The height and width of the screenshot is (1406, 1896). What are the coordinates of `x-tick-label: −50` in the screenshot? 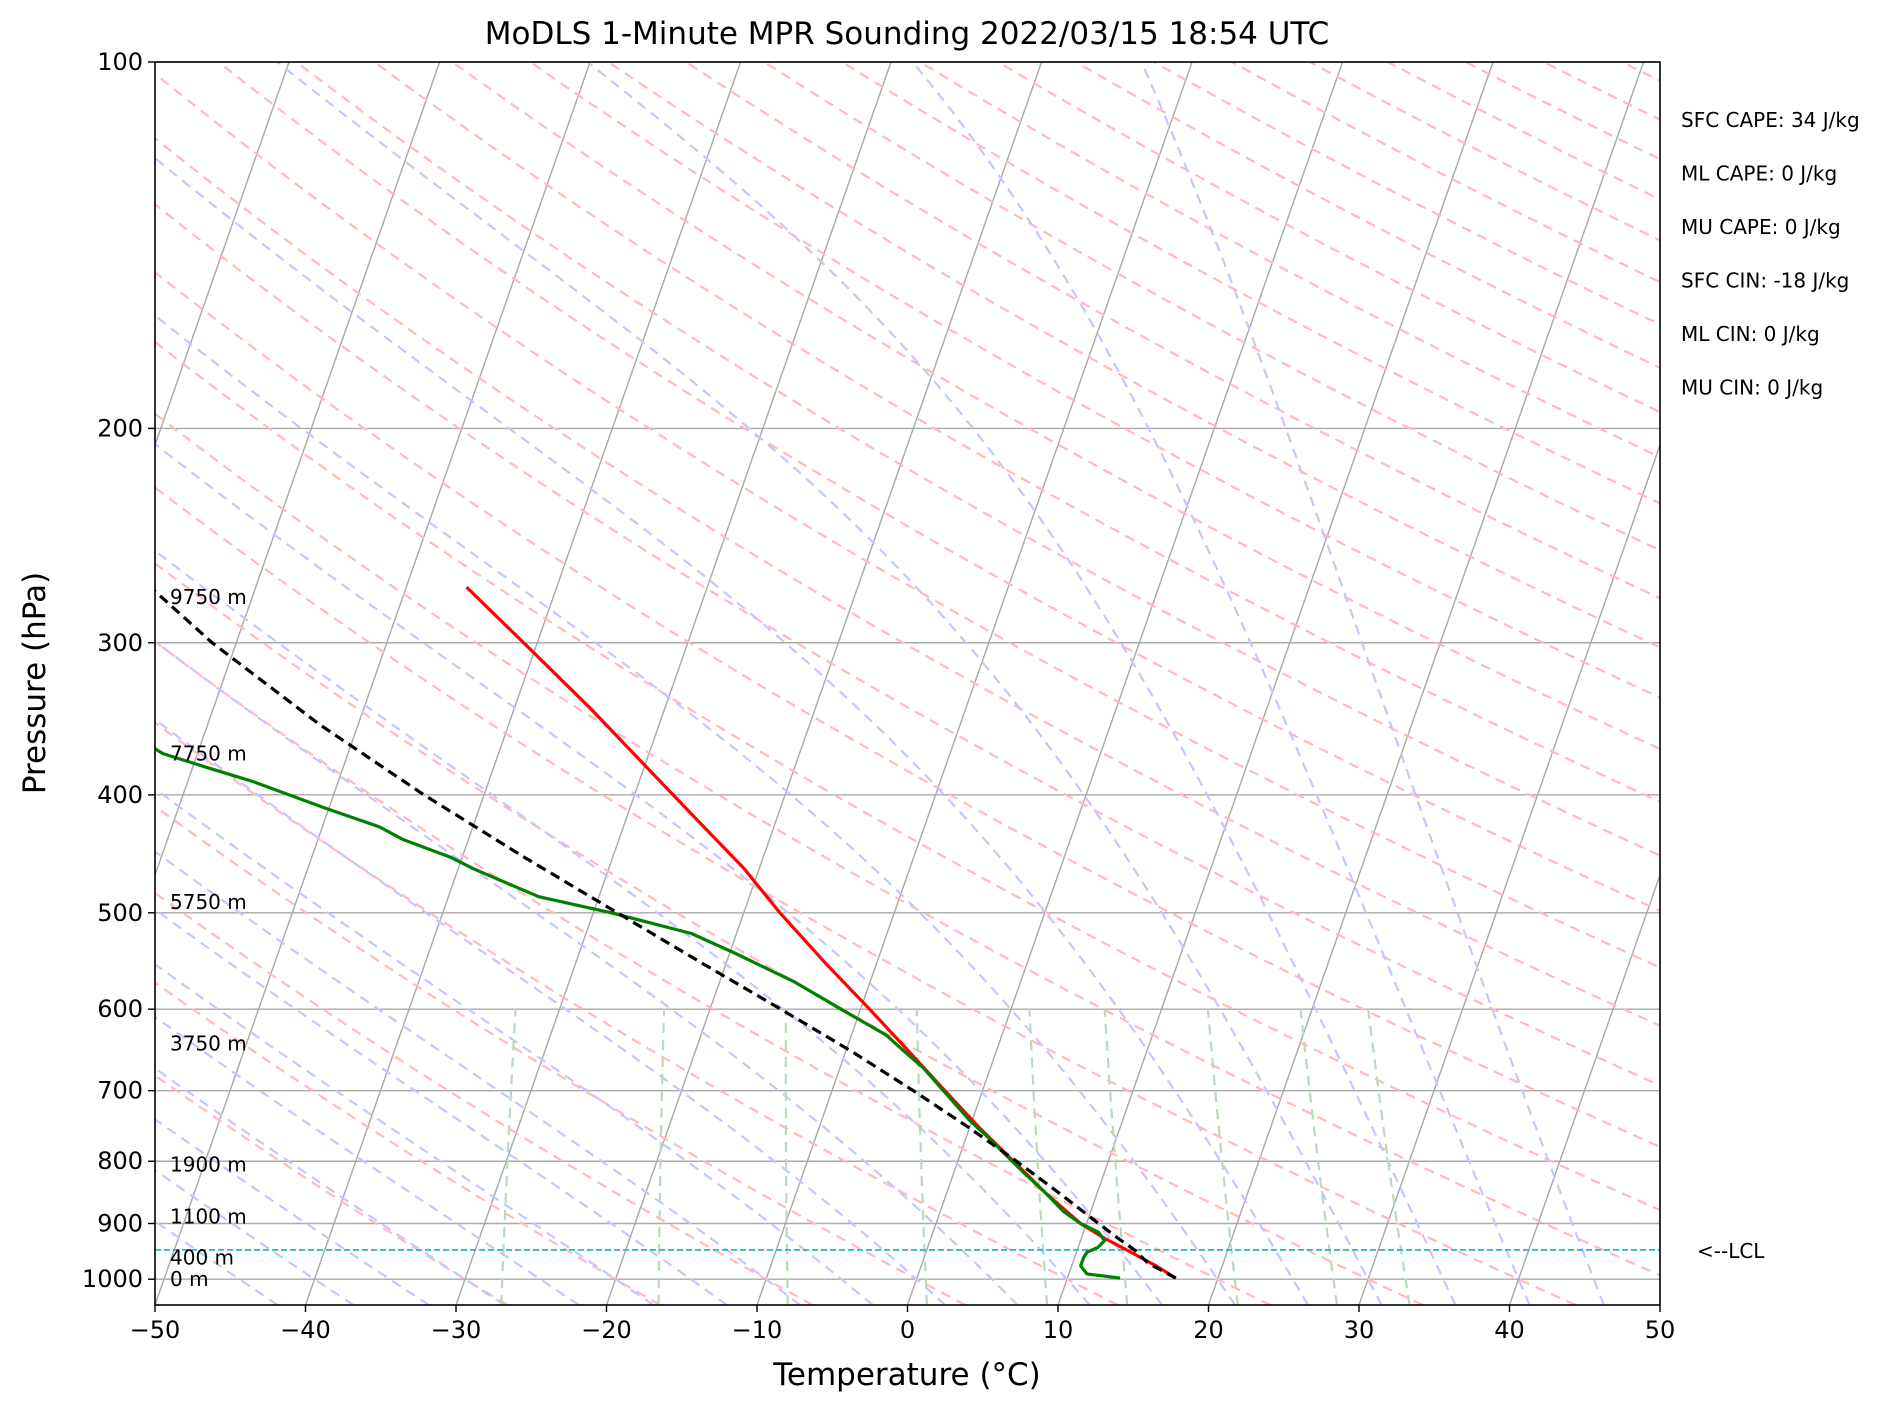 It's located at (155, 1330).